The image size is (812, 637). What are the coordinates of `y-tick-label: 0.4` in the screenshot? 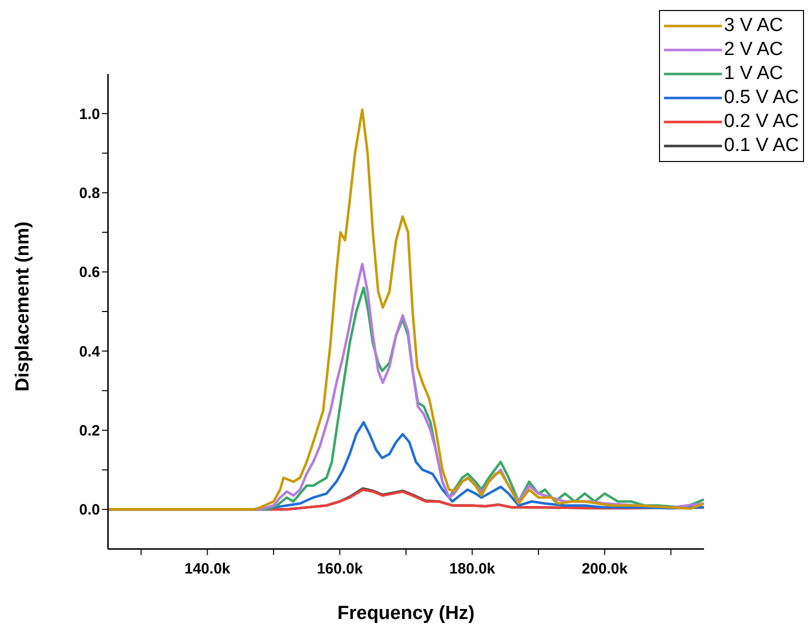 It's located at (90, 351).